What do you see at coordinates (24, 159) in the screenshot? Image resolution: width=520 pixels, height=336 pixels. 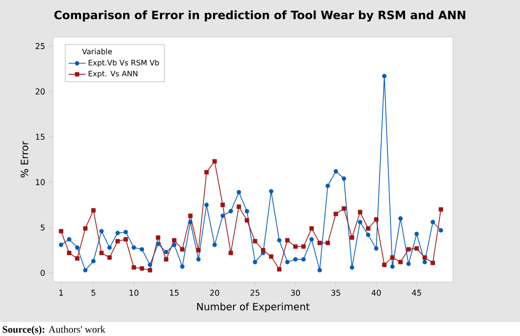 I see `y-axis-title: % Error` at bounding box center [24, 159].